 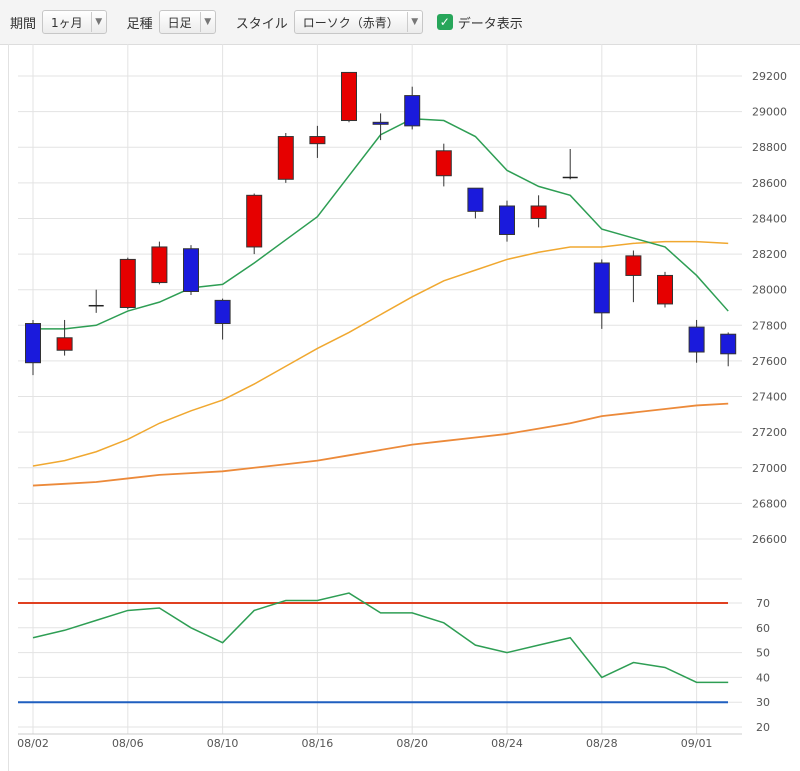 I want to click on x-tick-label: 08/06, so click(x=128, y=743).